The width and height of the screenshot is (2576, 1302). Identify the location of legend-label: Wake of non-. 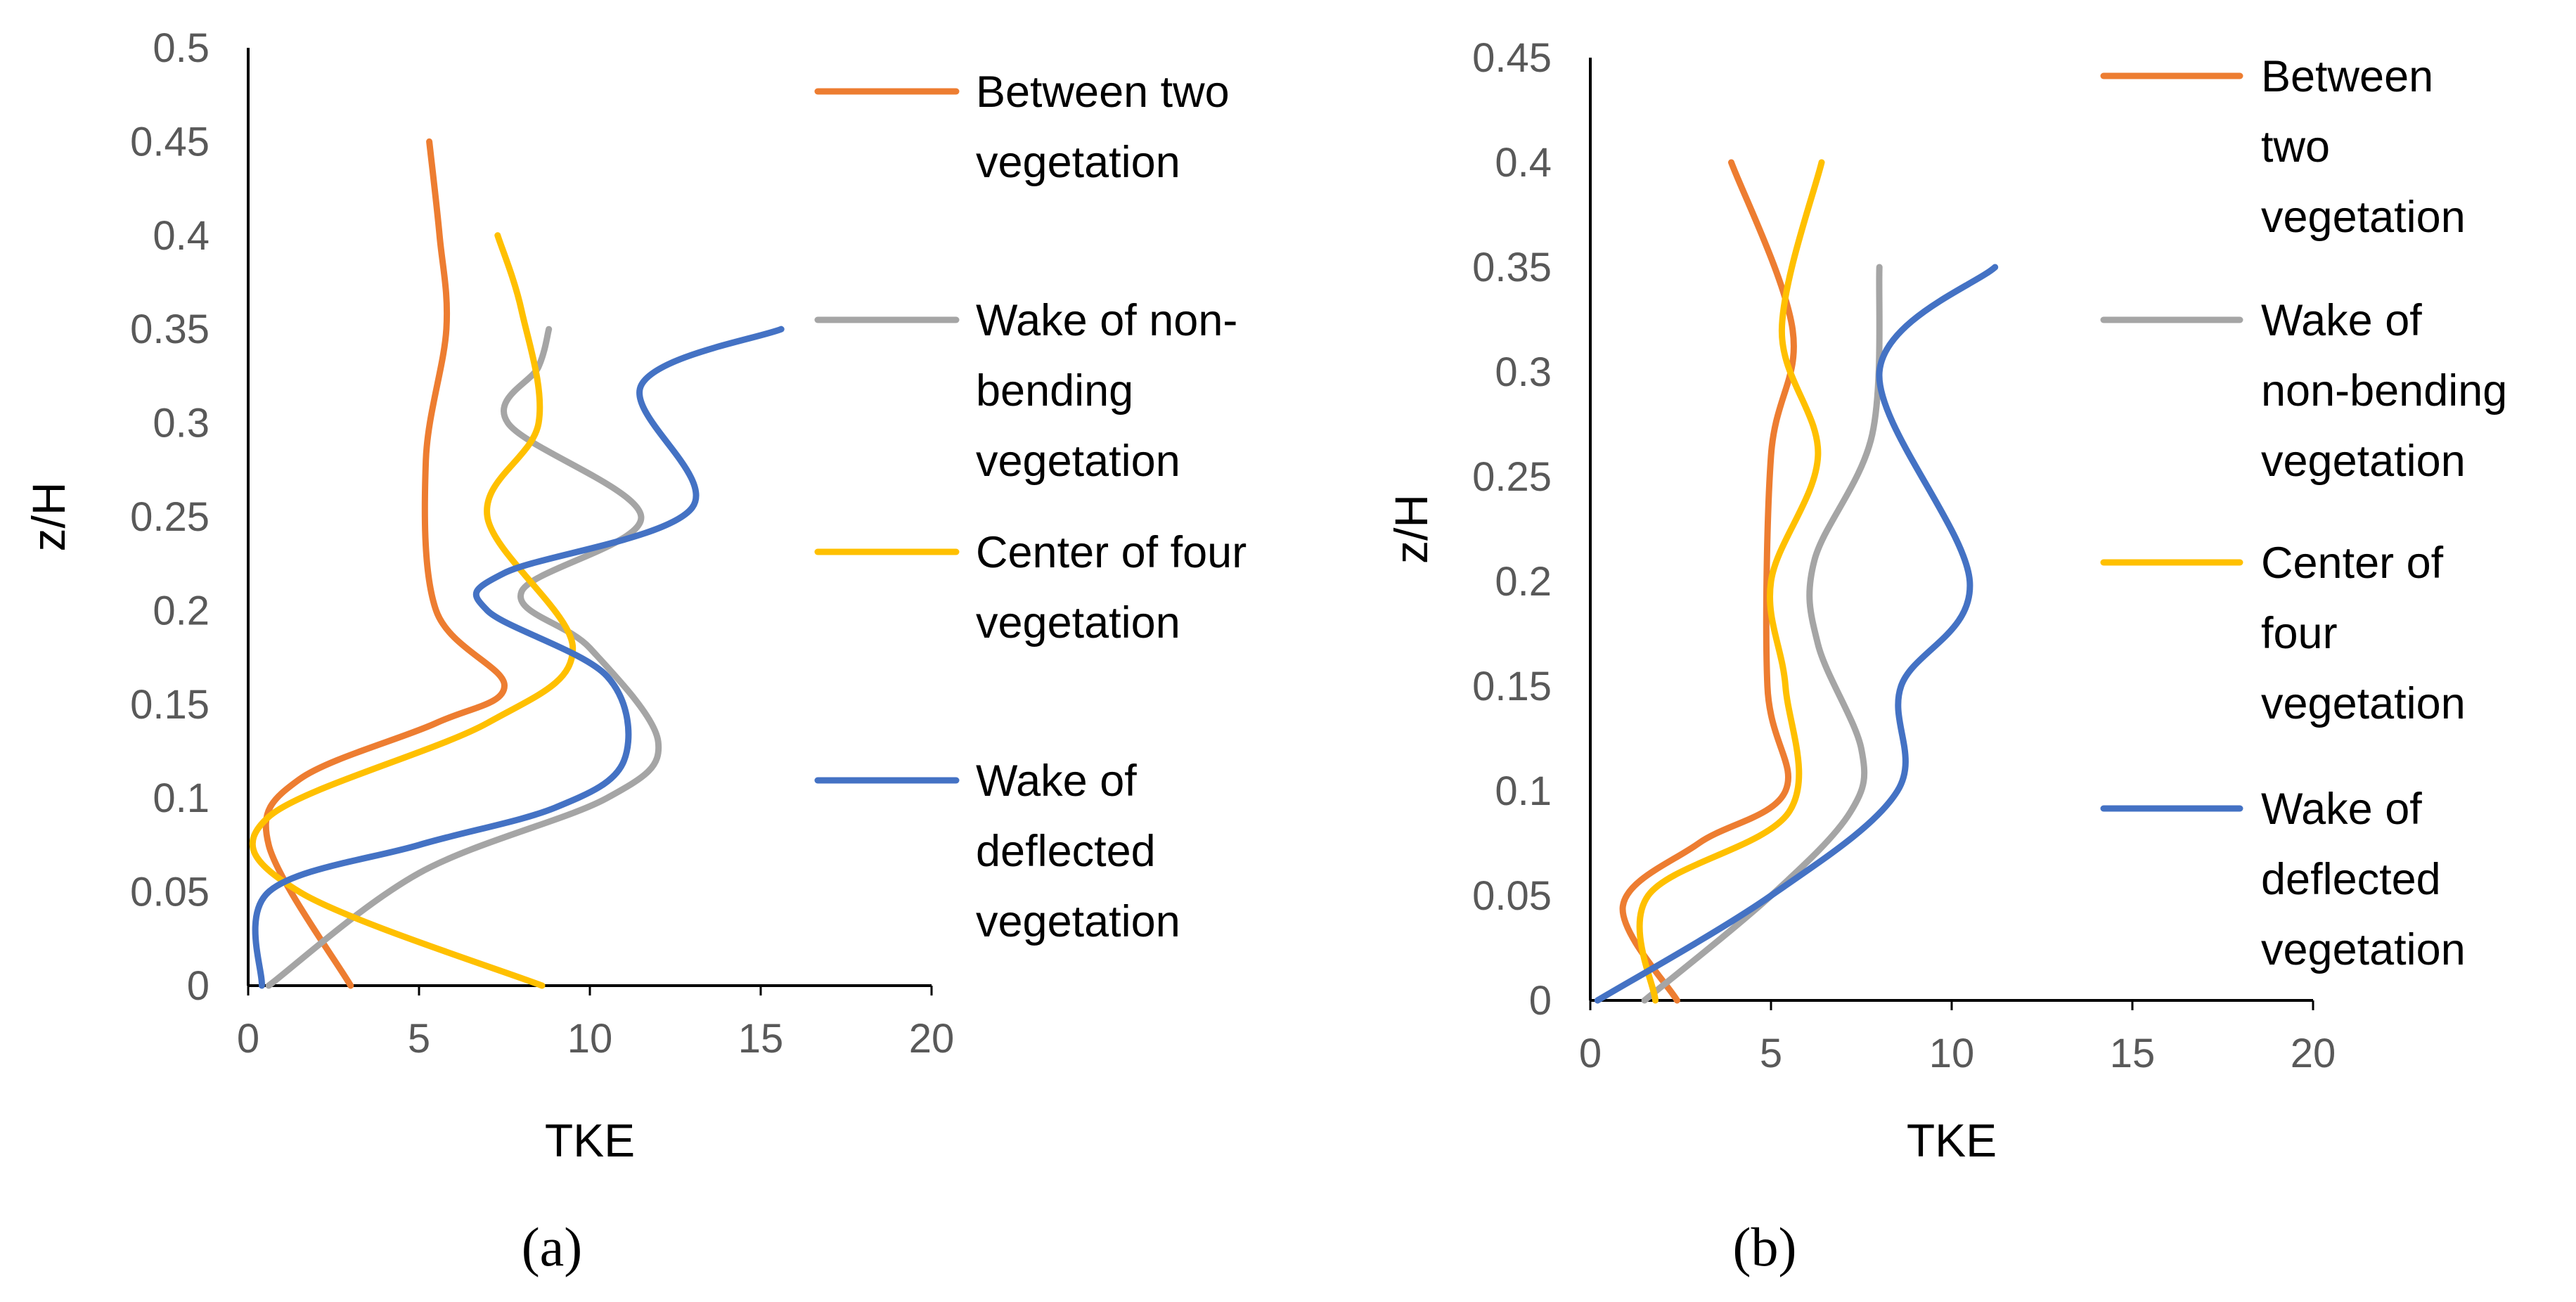
(1106, 320).